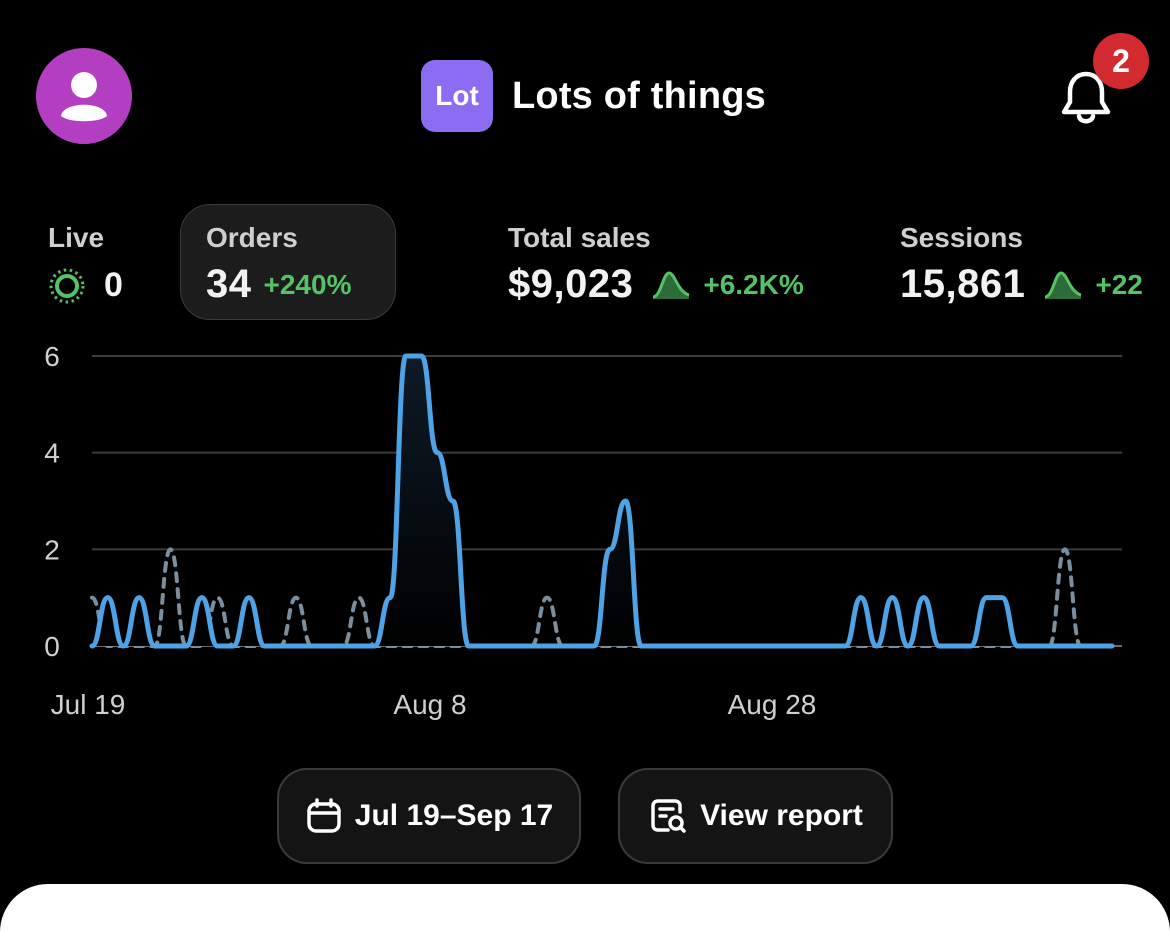  Describe the element at coordinates (252, 237) in the screenshot. I see `metric-label: Orders` at that location.